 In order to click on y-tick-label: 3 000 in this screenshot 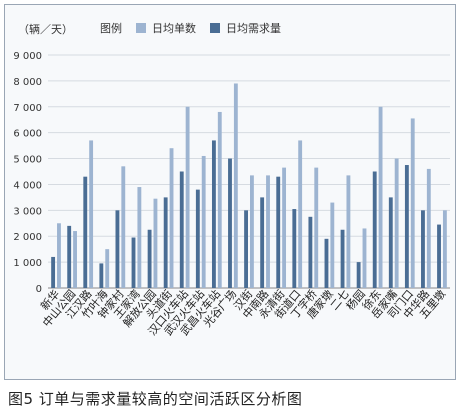, I will do `click(27, 211)`.